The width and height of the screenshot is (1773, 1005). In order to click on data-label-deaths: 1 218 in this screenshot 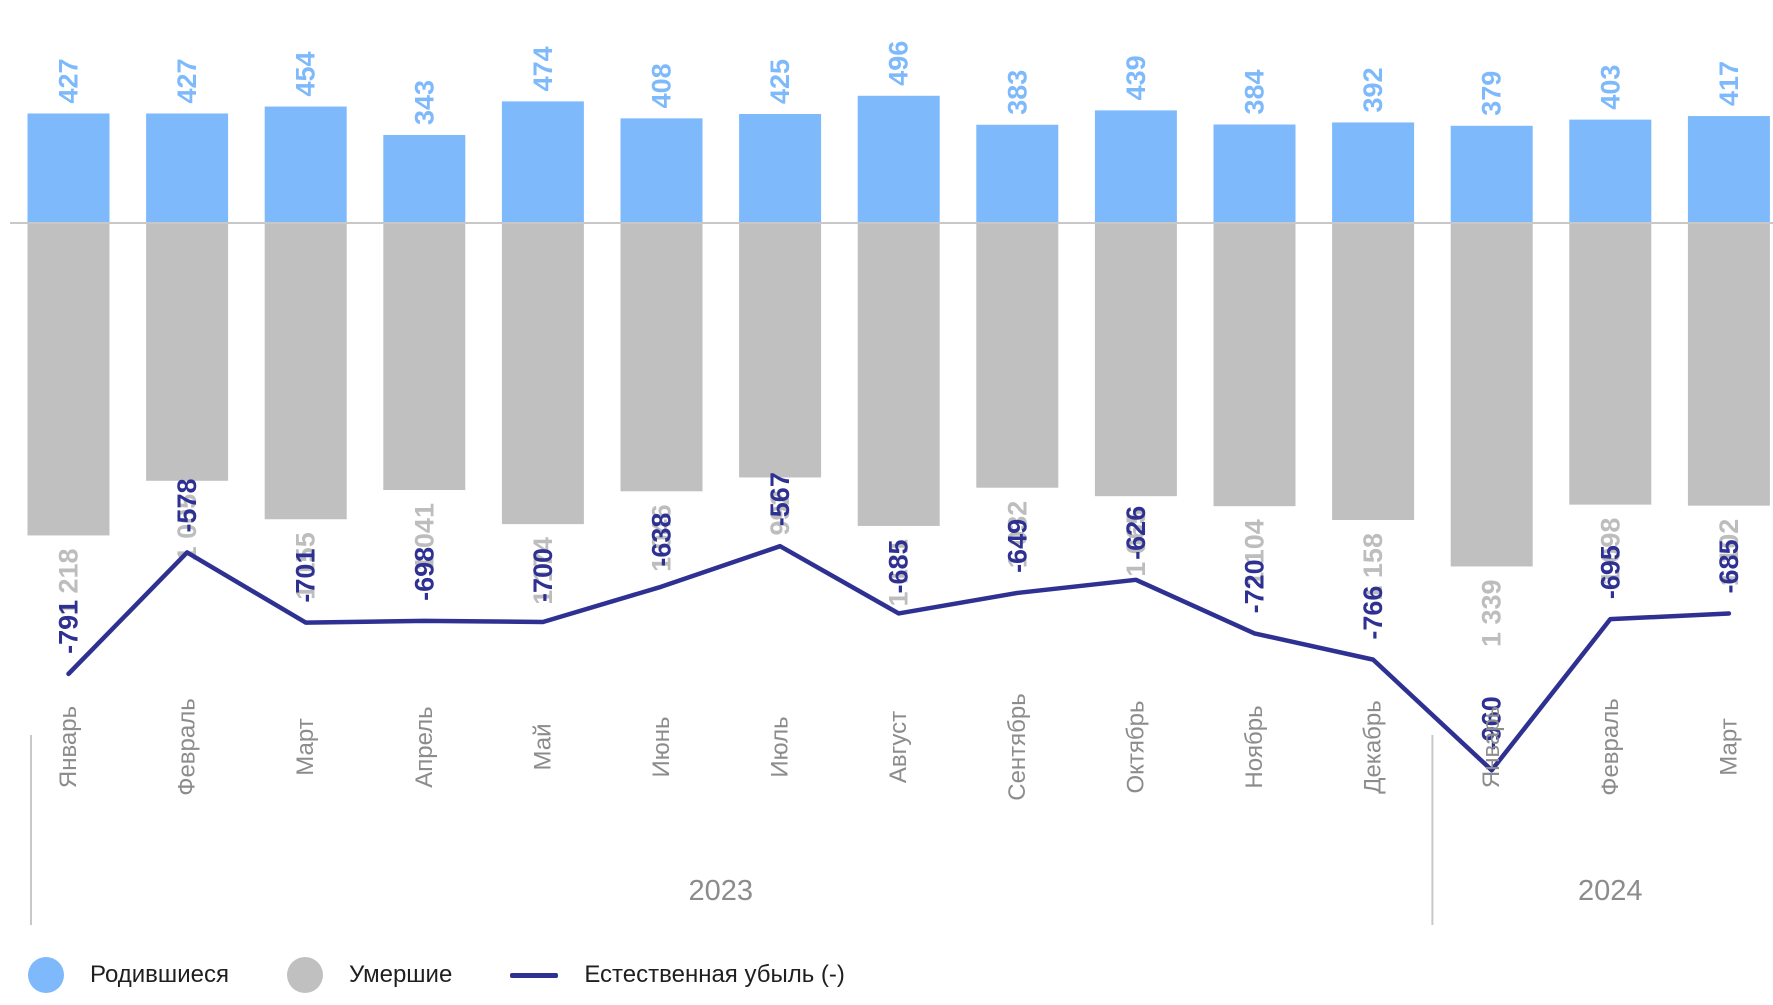, I will do `click(69, 582)`.